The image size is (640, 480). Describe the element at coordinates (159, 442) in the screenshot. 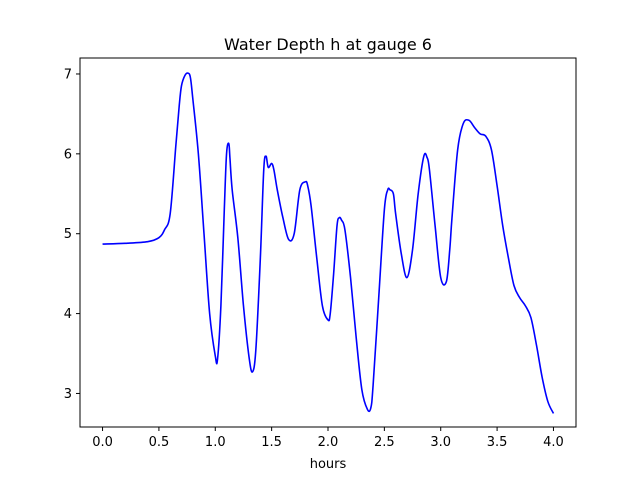

I see `x-tick-label: 0.5` at that location.